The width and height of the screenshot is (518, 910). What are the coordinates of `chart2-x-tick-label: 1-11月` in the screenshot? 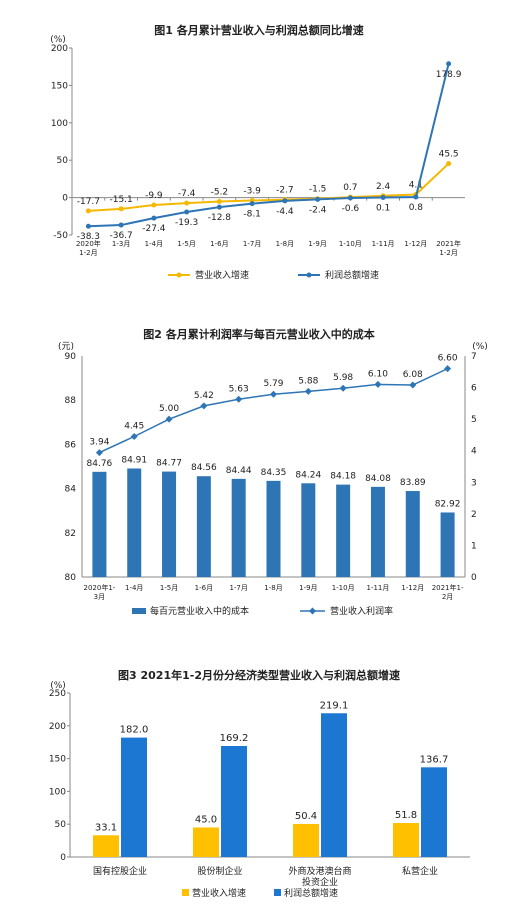 It's located at (378, 588).